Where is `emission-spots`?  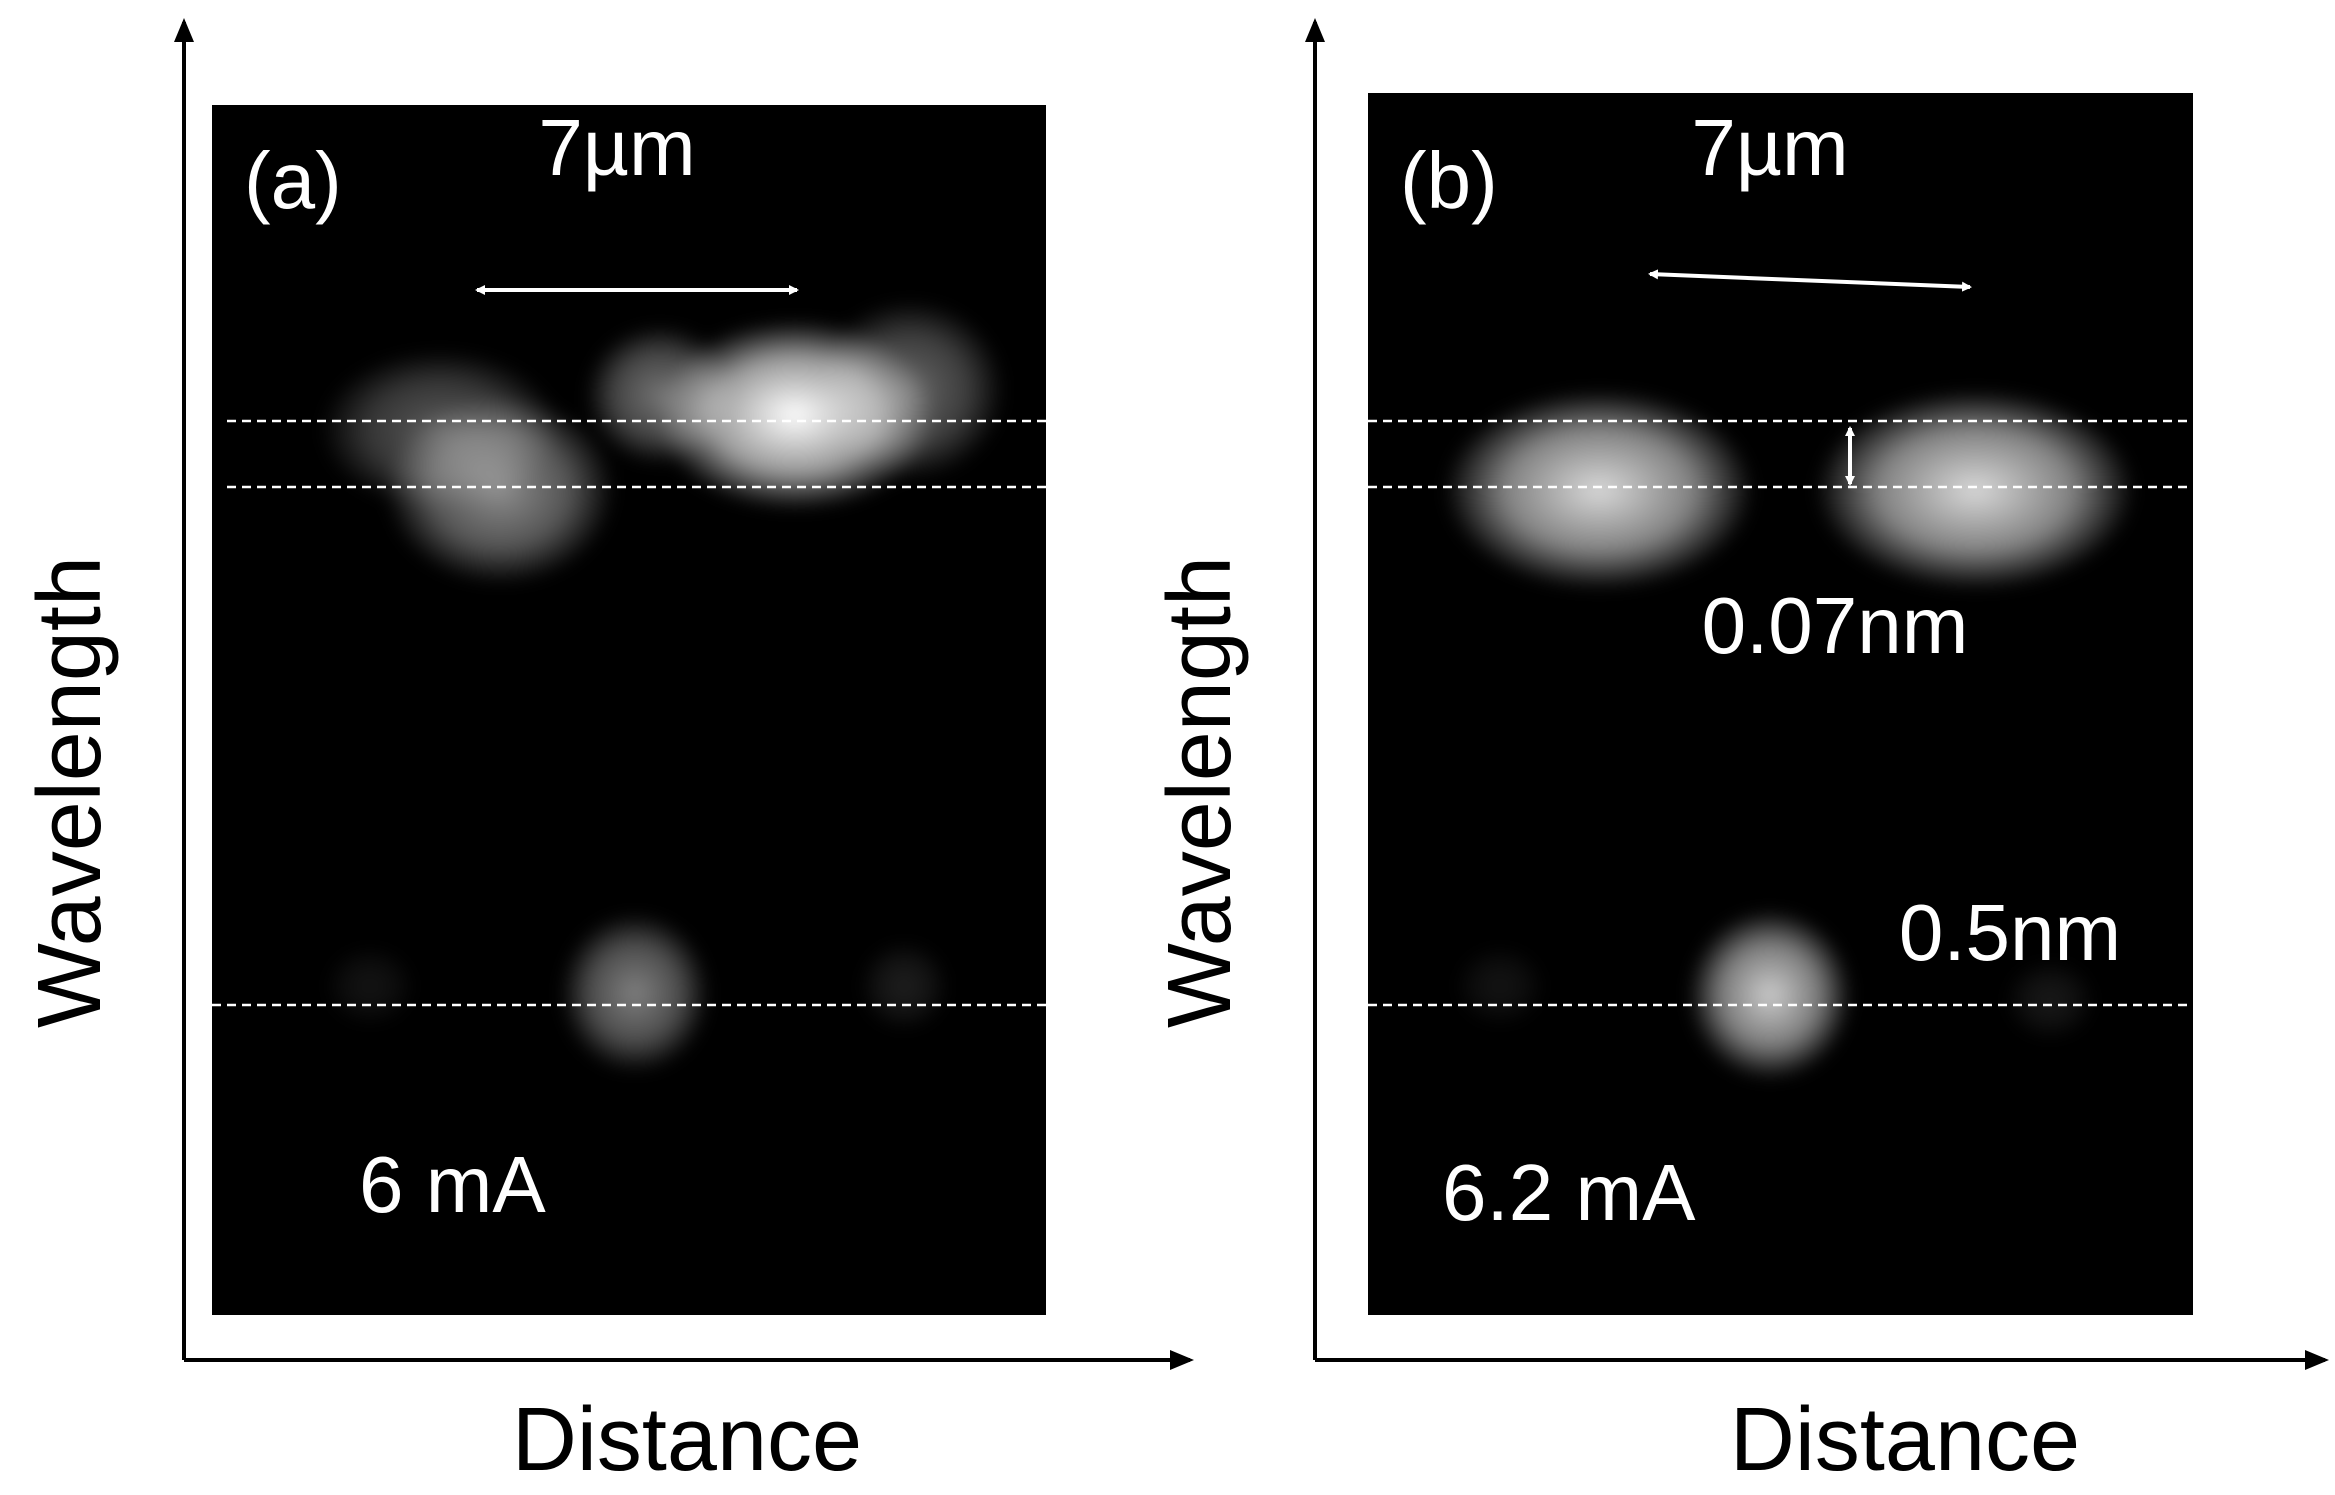 emission-spots is located at coordinates (1789, 735).